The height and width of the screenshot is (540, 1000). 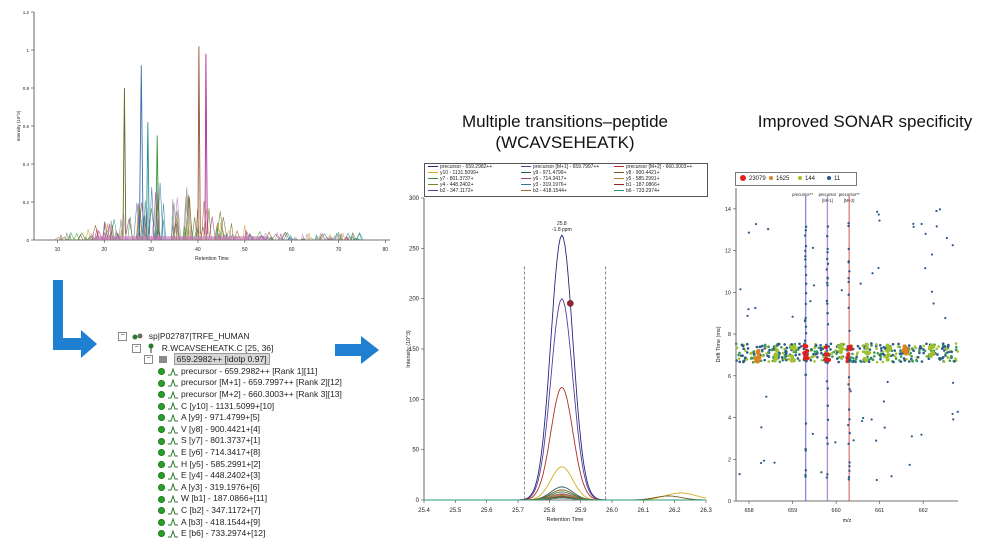 I want to click on x-tick-label: 660, so click(x=836, y=511).